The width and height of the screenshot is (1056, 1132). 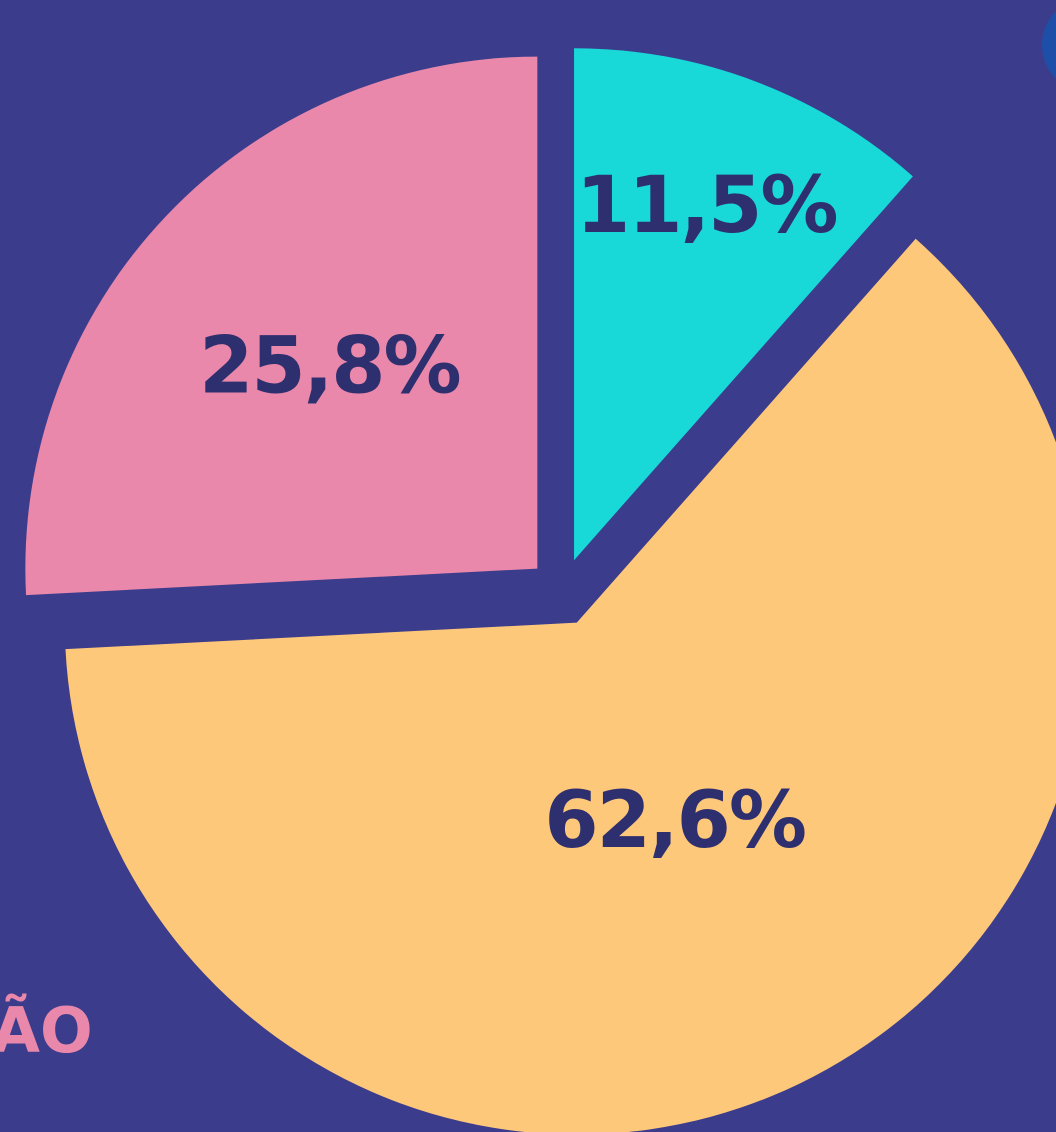 I want to click on annotation: ÃO, so click(x=46, y=1030).